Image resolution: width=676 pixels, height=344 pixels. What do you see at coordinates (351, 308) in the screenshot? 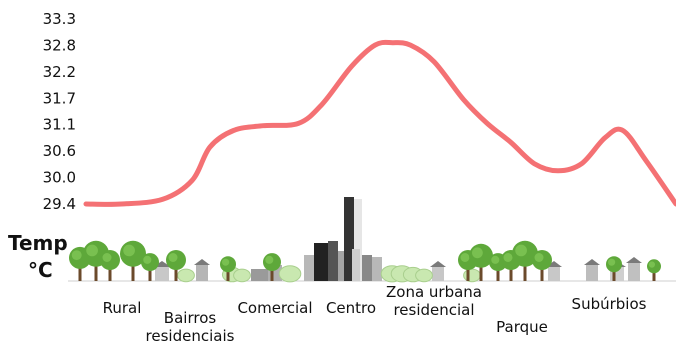
I see `zone-label: Centro` at bounding box center [351, 308].